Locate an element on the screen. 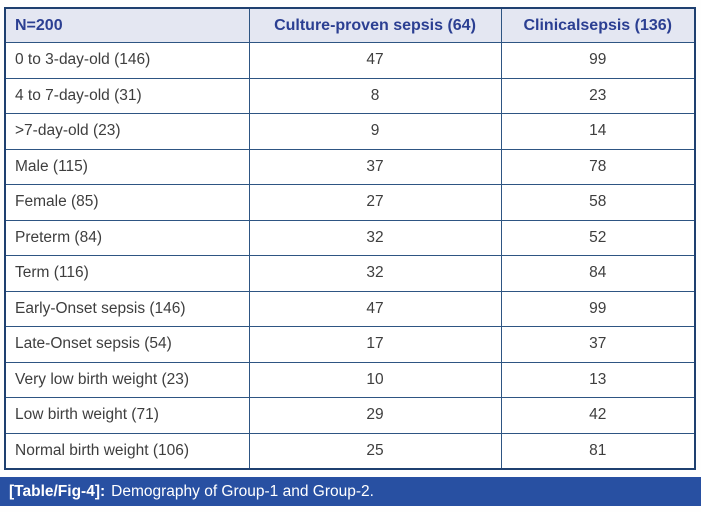  culture-value-cell: 8 is located at coordinates (375, 95).